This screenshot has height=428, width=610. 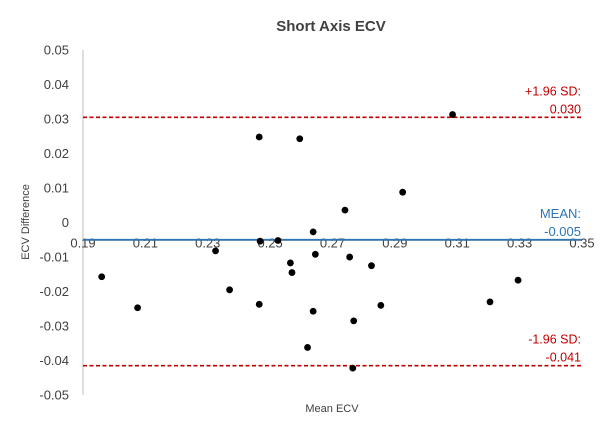 I want to click on y-tick-label: -0.04, so click(x=54, y=360).